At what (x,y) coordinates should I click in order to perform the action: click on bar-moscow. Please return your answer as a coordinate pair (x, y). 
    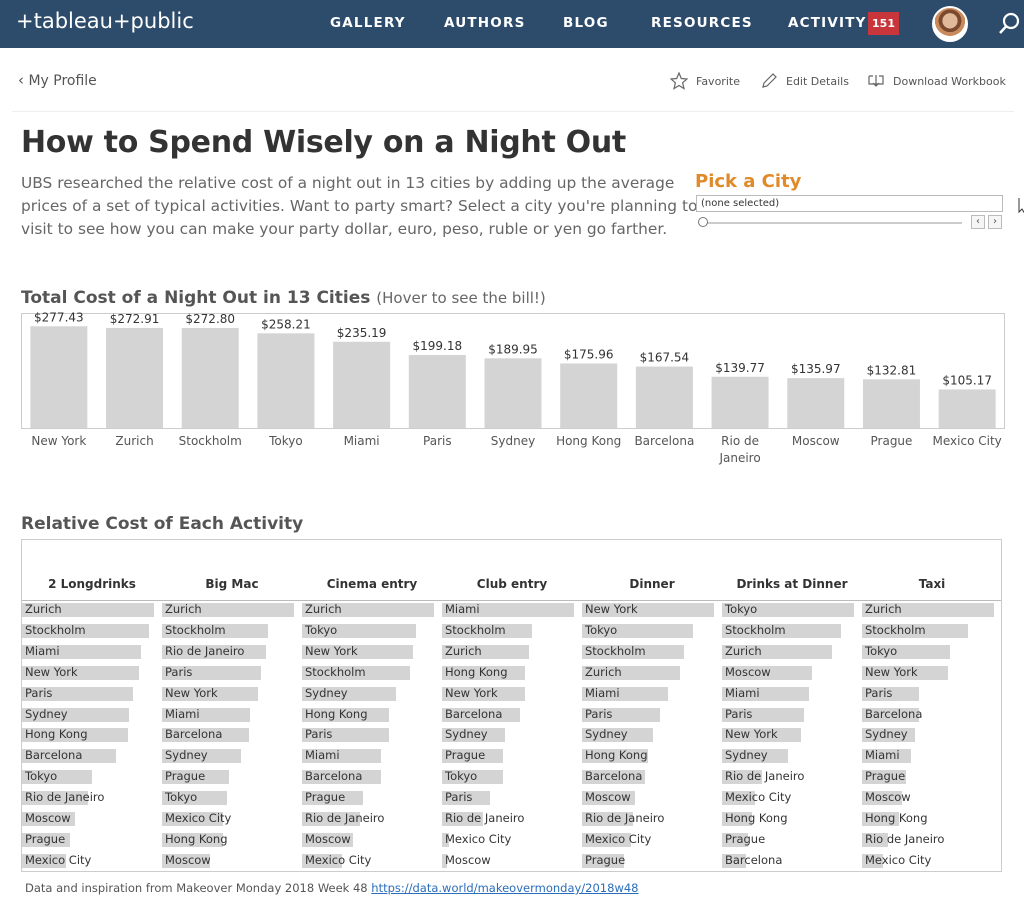
    Looking at the image, I should click on (816, 403).